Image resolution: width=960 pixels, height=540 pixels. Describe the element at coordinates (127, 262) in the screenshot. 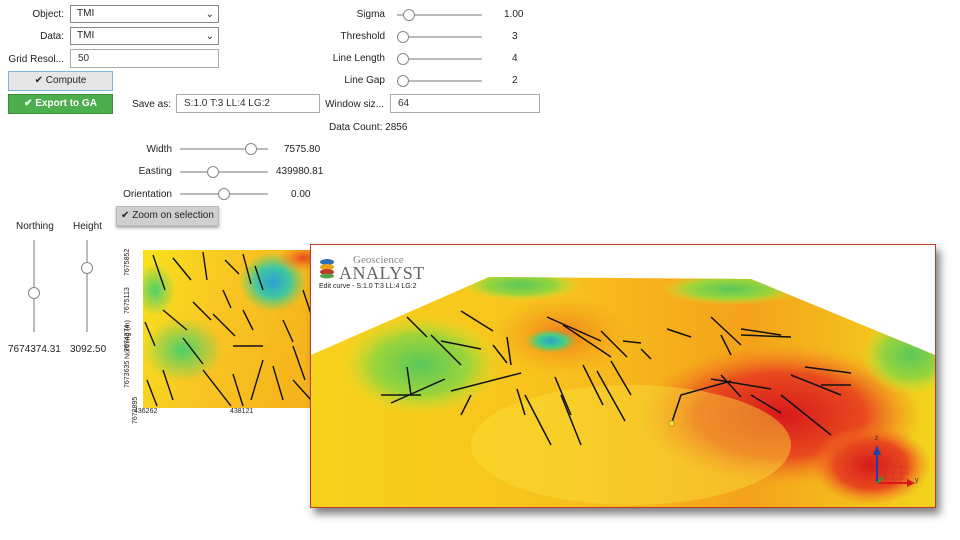

I see `map-ytick: 7675852` at that location.